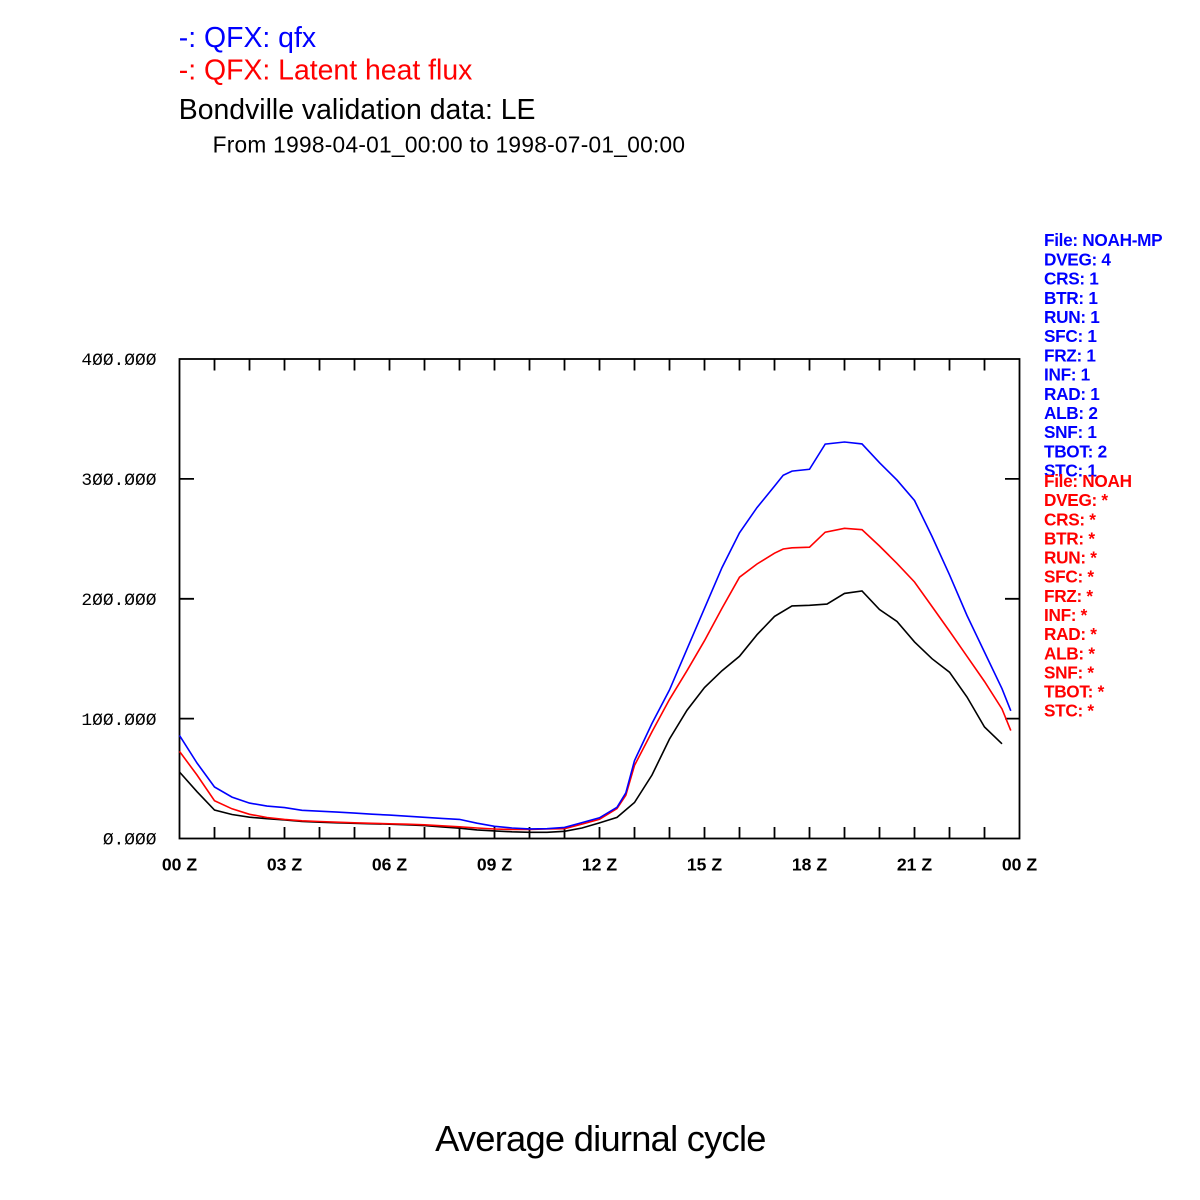 The image size is (1200, 1200). I want to click on svg-text: 2ØØ.ØØØ, so click(118, 601).